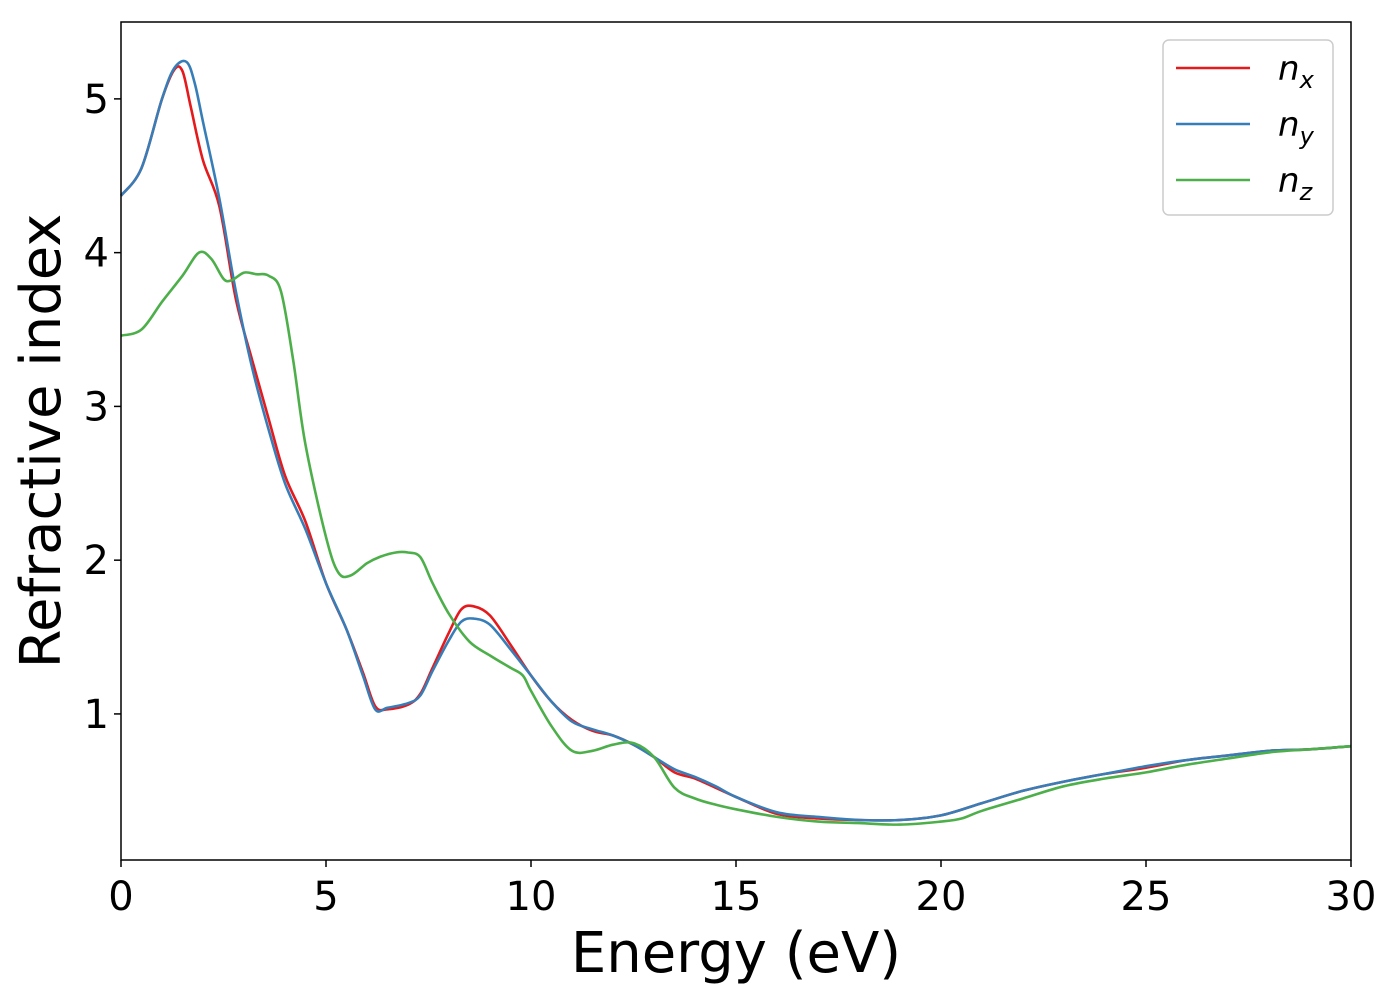 Image resolution: width=1400 pixels, height=1000 pixels. I want to click on y-tick-label: 3, so click(96, 407).